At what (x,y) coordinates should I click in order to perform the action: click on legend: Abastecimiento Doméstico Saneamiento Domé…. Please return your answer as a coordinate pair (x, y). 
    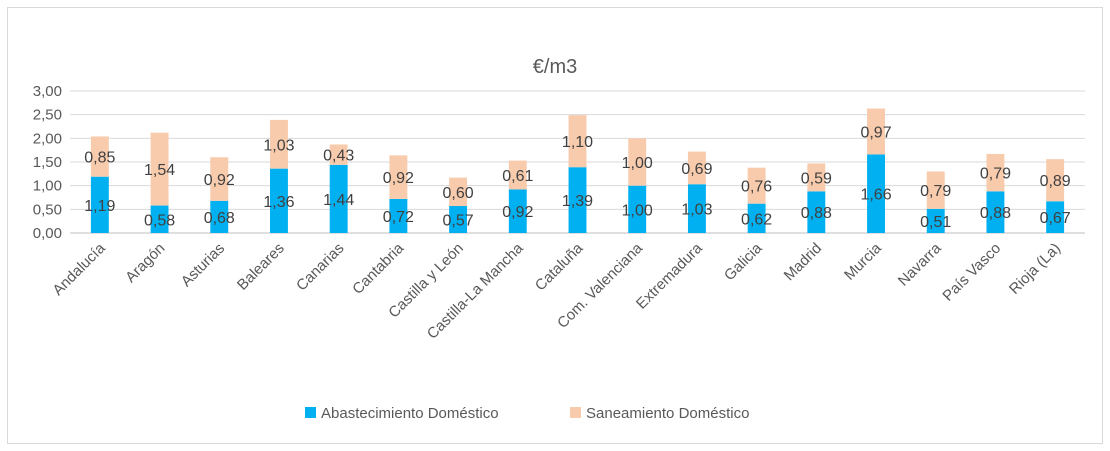
    Looking at the image, I should click on (527, 413).